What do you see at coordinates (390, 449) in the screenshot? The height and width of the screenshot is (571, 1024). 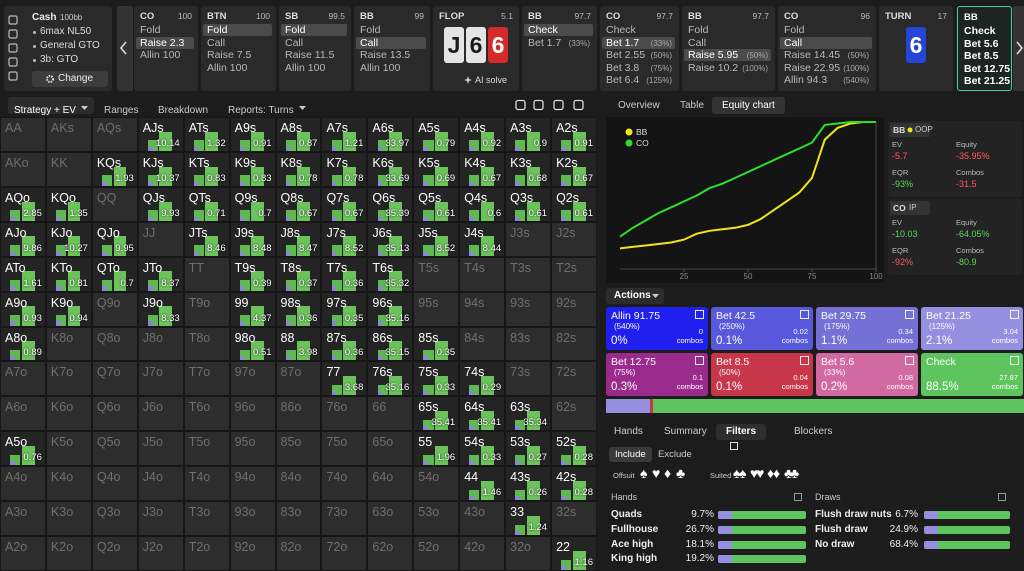 I see `hand-cell-empty: 65o` at bounding box center [390, 449].